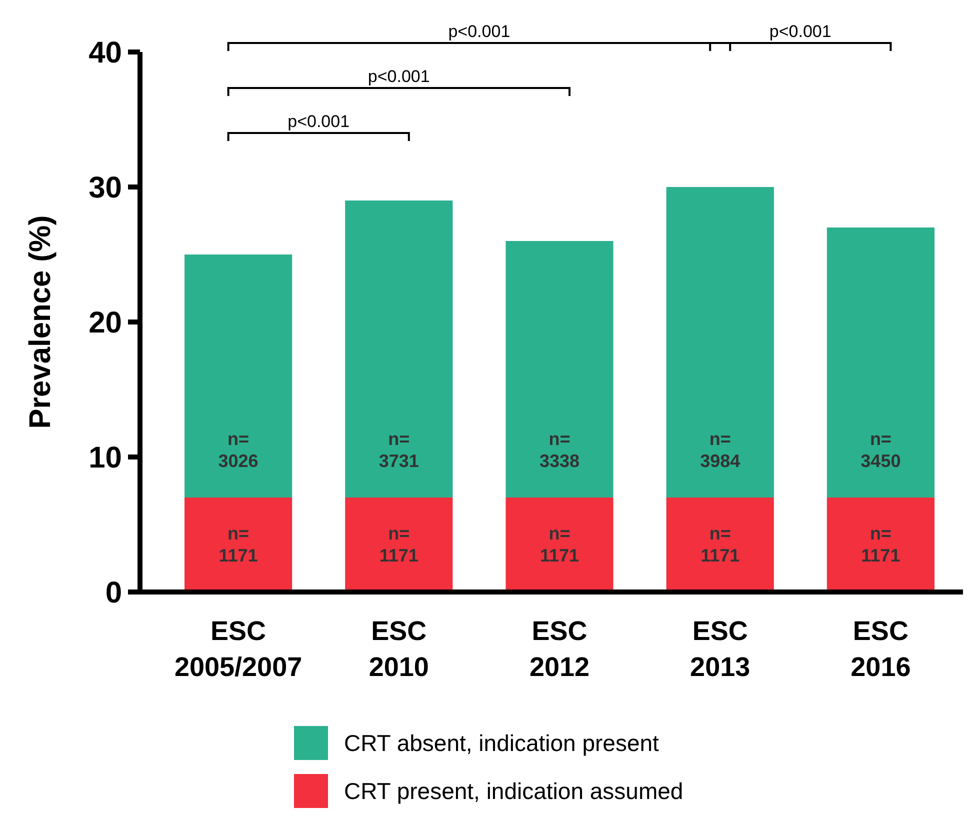 The width and height of the screenshot is (971, 819). I want to click on annotation: n= 3026, so click(238, 449).